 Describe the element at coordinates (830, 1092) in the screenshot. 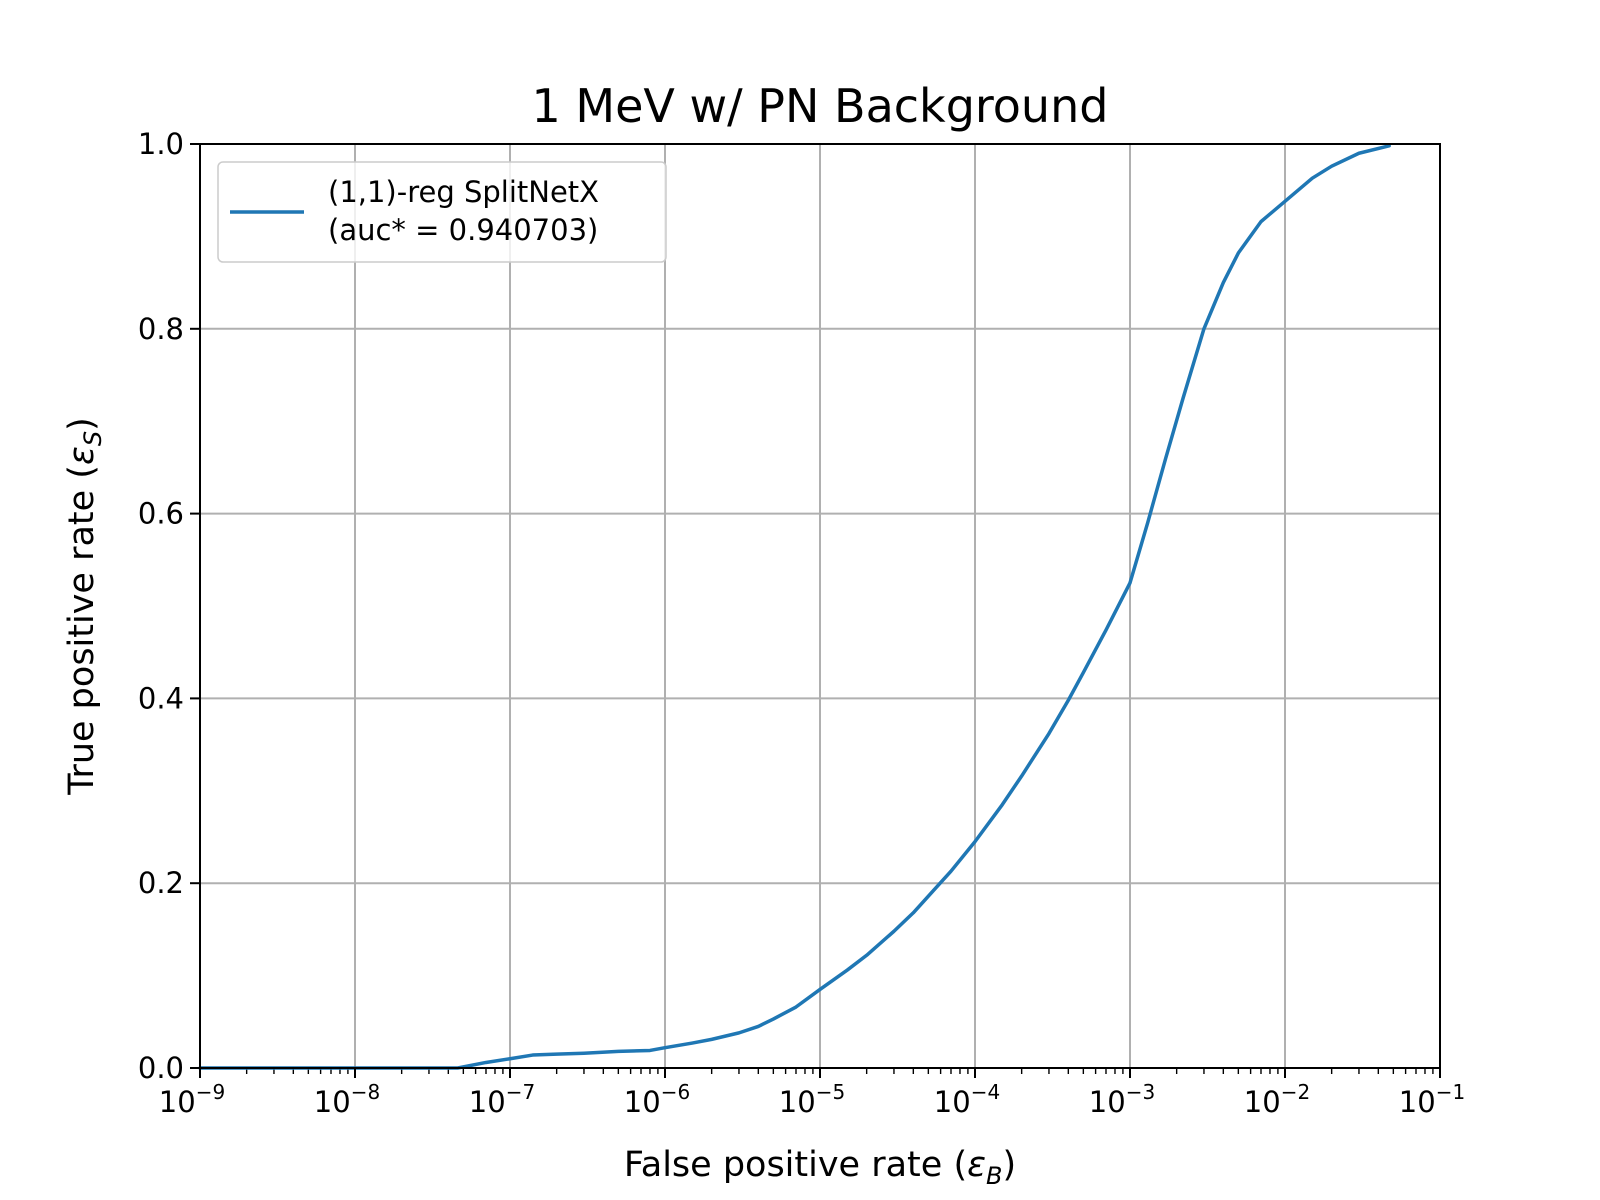

I see `x-tick-exponent: −5` at that location.